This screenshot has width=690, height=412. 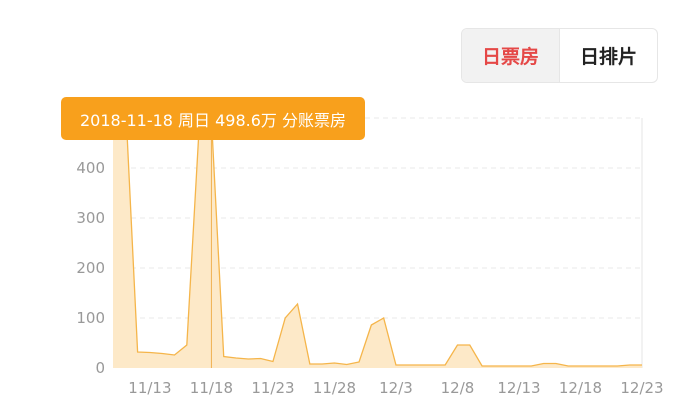 I want to click on x-tick-label: 12/18, so click(x=580, y=388).